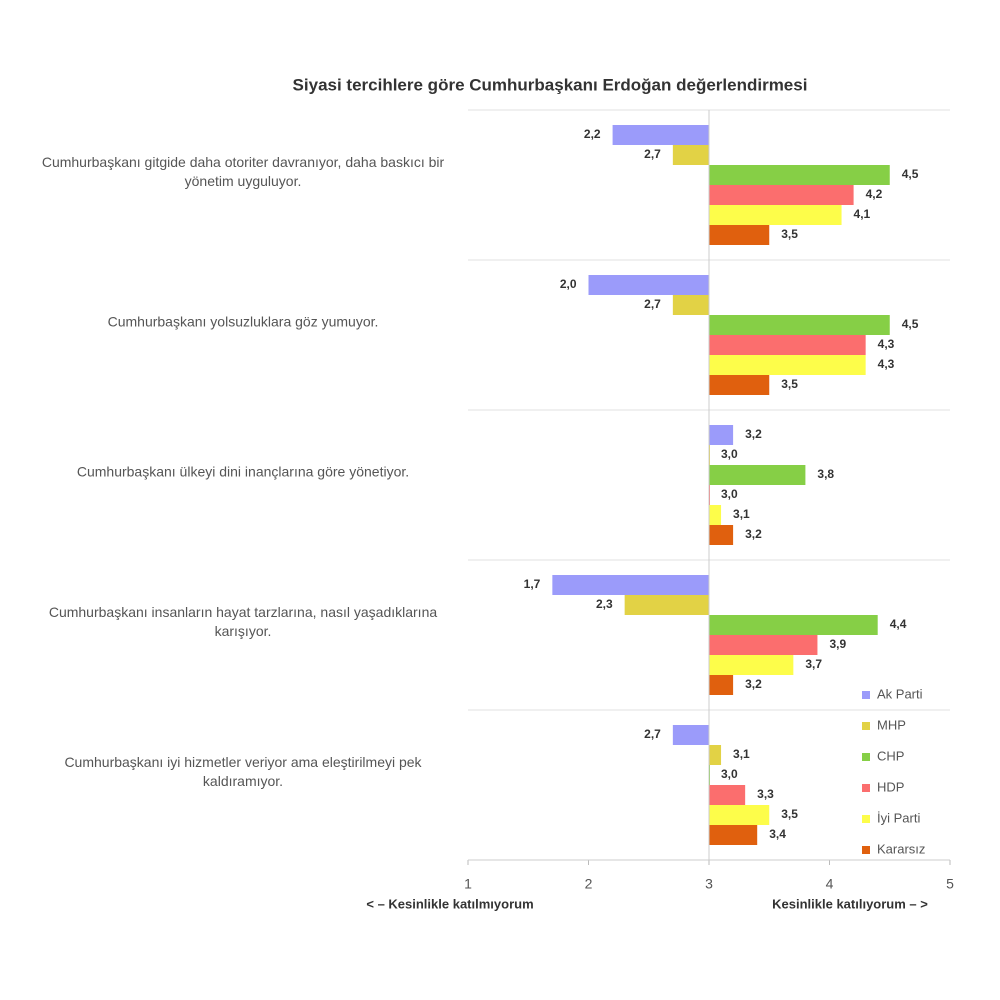 The image size is (1000, 1000). Describe the element at coordinates (898, 624) in the screenshot. I see `data-label: 4,4` at that location.